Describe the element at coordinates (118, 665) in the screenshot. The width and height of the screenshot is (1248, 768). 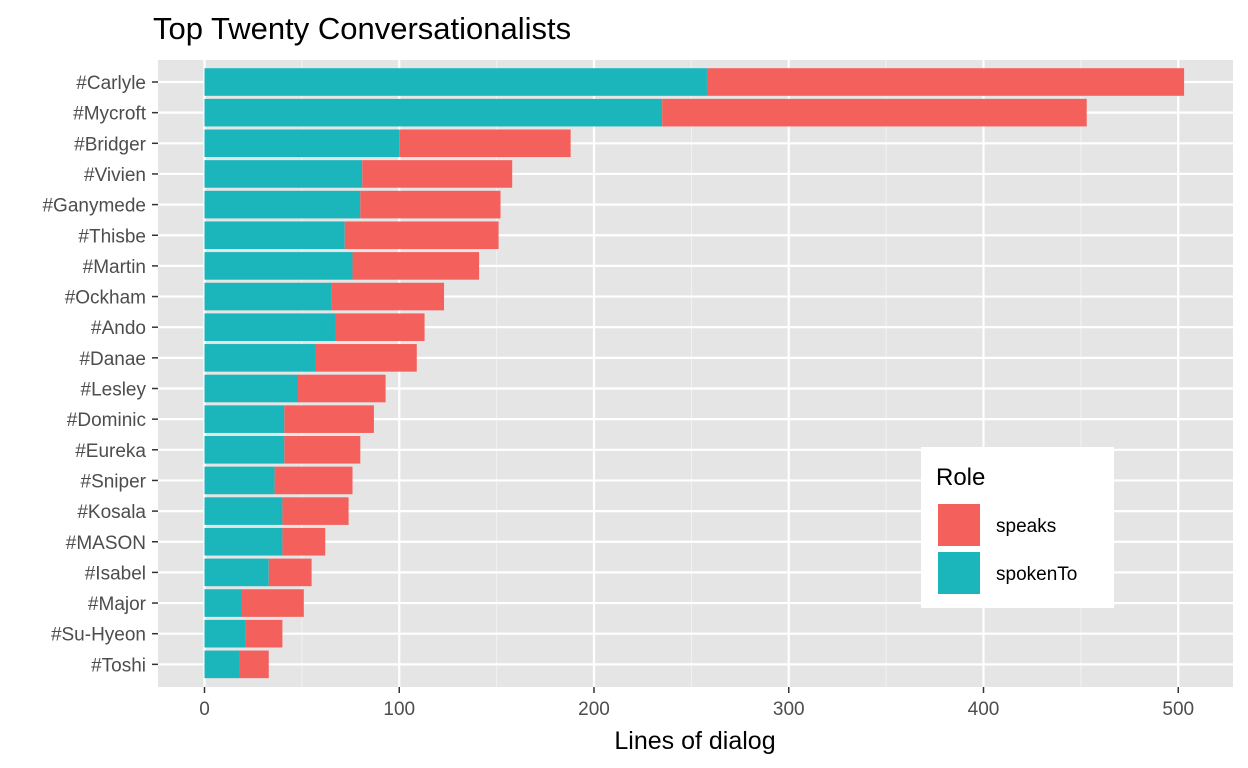
I see `y-tick-label: #Toshi` at that location.